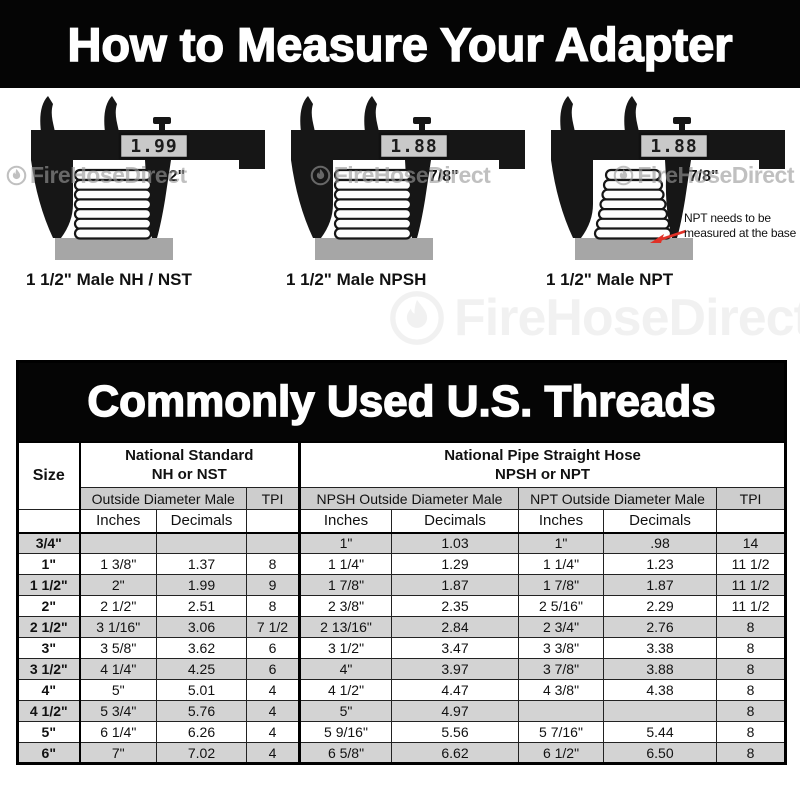  What do you see at coordinates (356, 279) in the screenshot?
I see `figure-caption: 1 1/2" Male NPSH` at bounding box center [356, 279].